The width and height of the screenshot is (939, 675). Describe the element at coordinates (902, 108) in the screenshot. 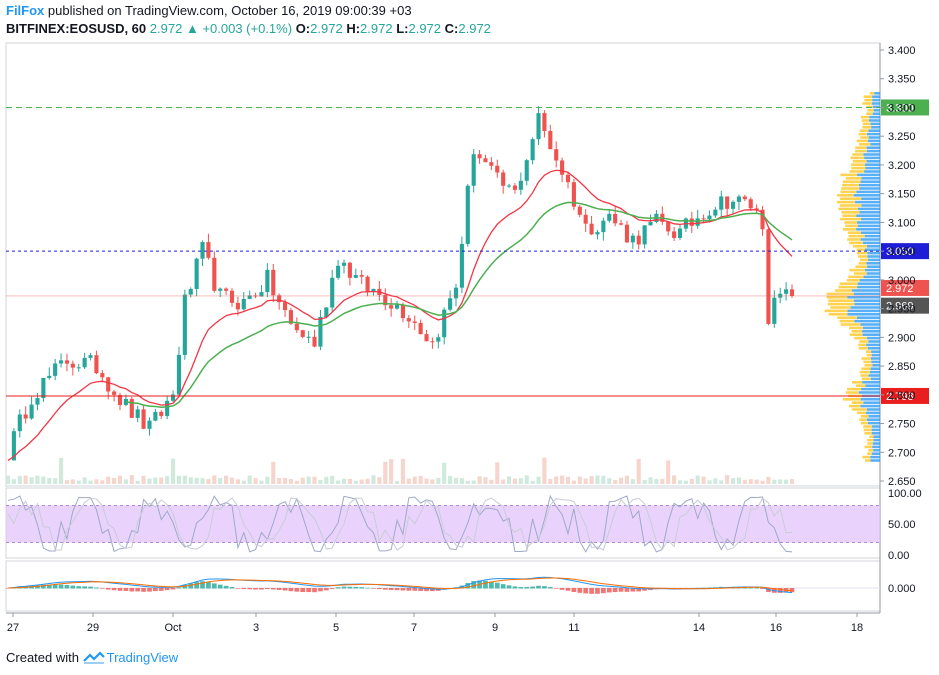

I see `price-tick-label: 3.300` at that location.